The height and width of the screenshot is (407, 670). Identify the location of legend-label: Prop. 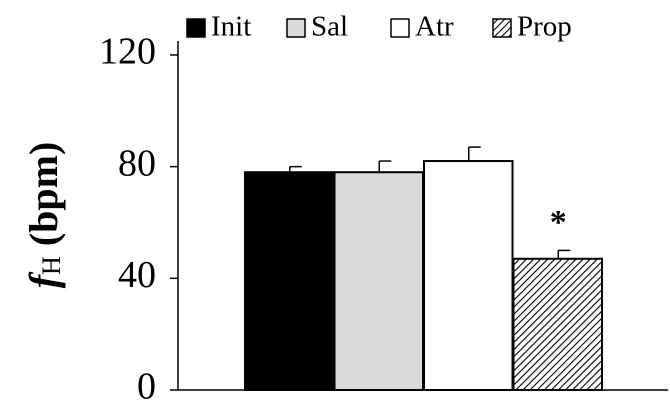
(544, 27).